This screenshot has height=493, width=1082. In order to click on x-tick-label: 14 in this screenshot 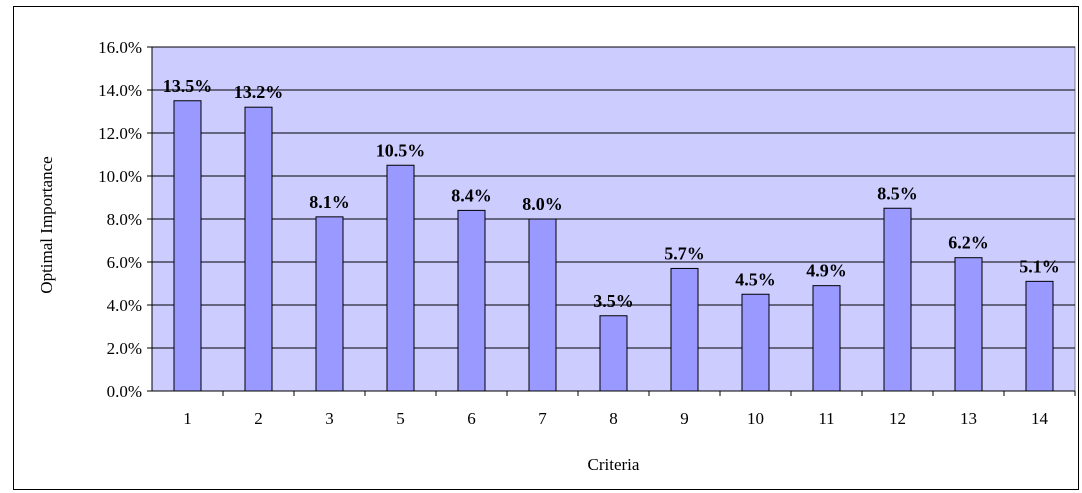, I will do `click(1040, 418)`.